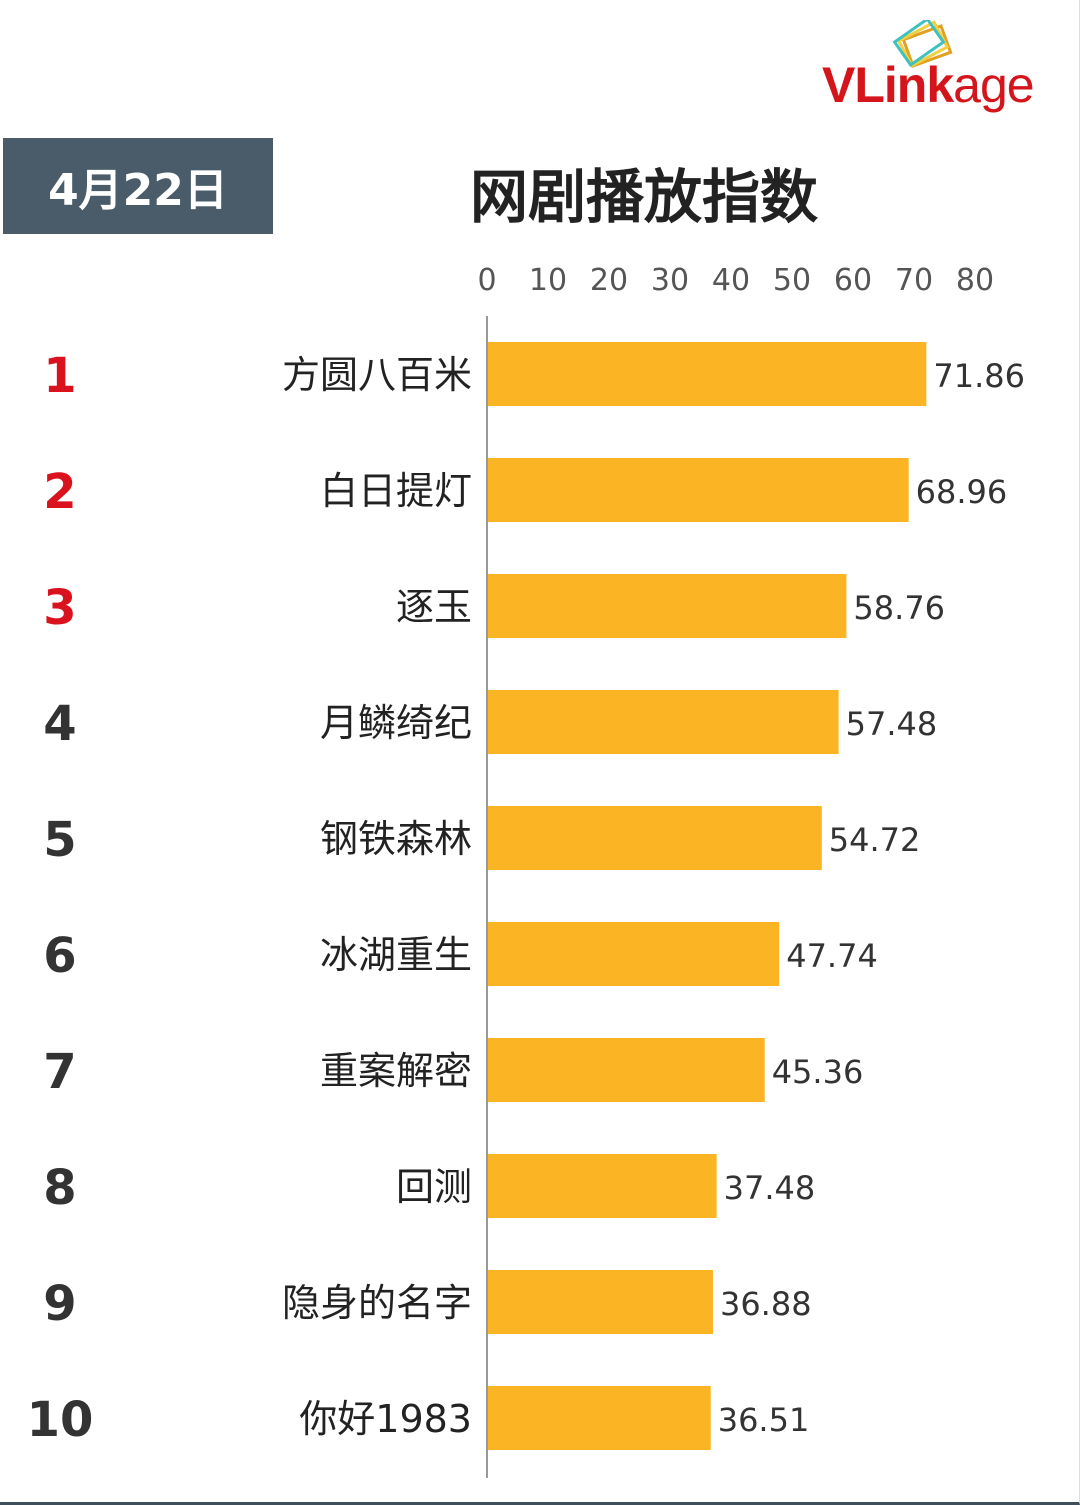  What do you see at coordinates (59, 1072) in the screenshot?
I see `rank-label: 7` at bounding box center [59, 1072].